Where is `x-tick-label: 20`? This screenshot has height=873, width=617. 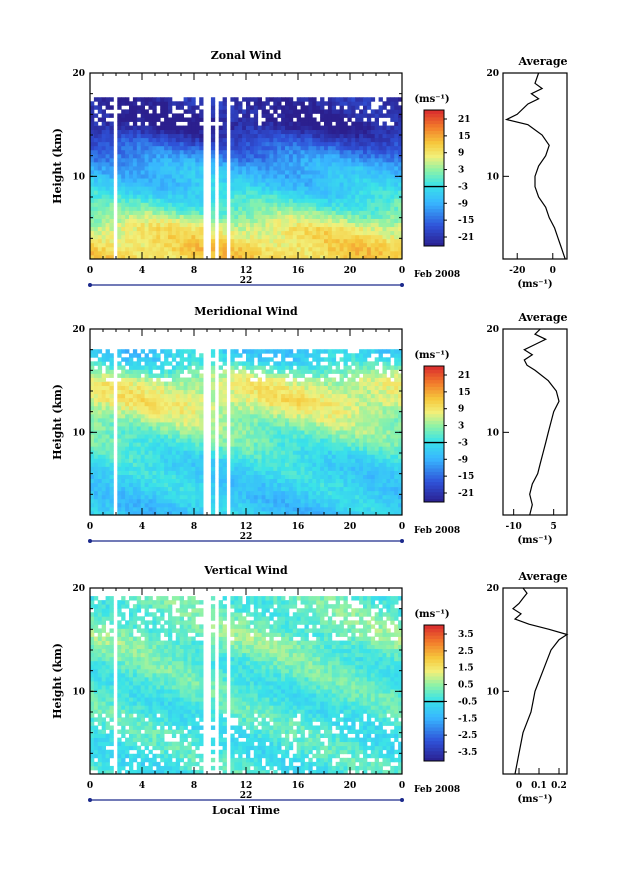 x-tick-label: 20 is located at coordinates (350, 271).